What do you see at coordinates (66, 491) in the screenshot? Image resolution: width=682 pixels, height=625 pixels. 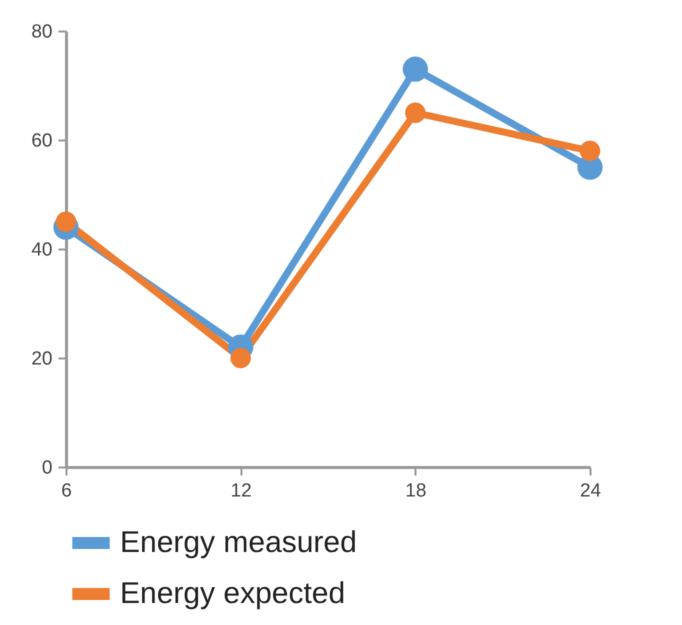 I see `x-tick-label: 6` at bounding box center [66, 491].